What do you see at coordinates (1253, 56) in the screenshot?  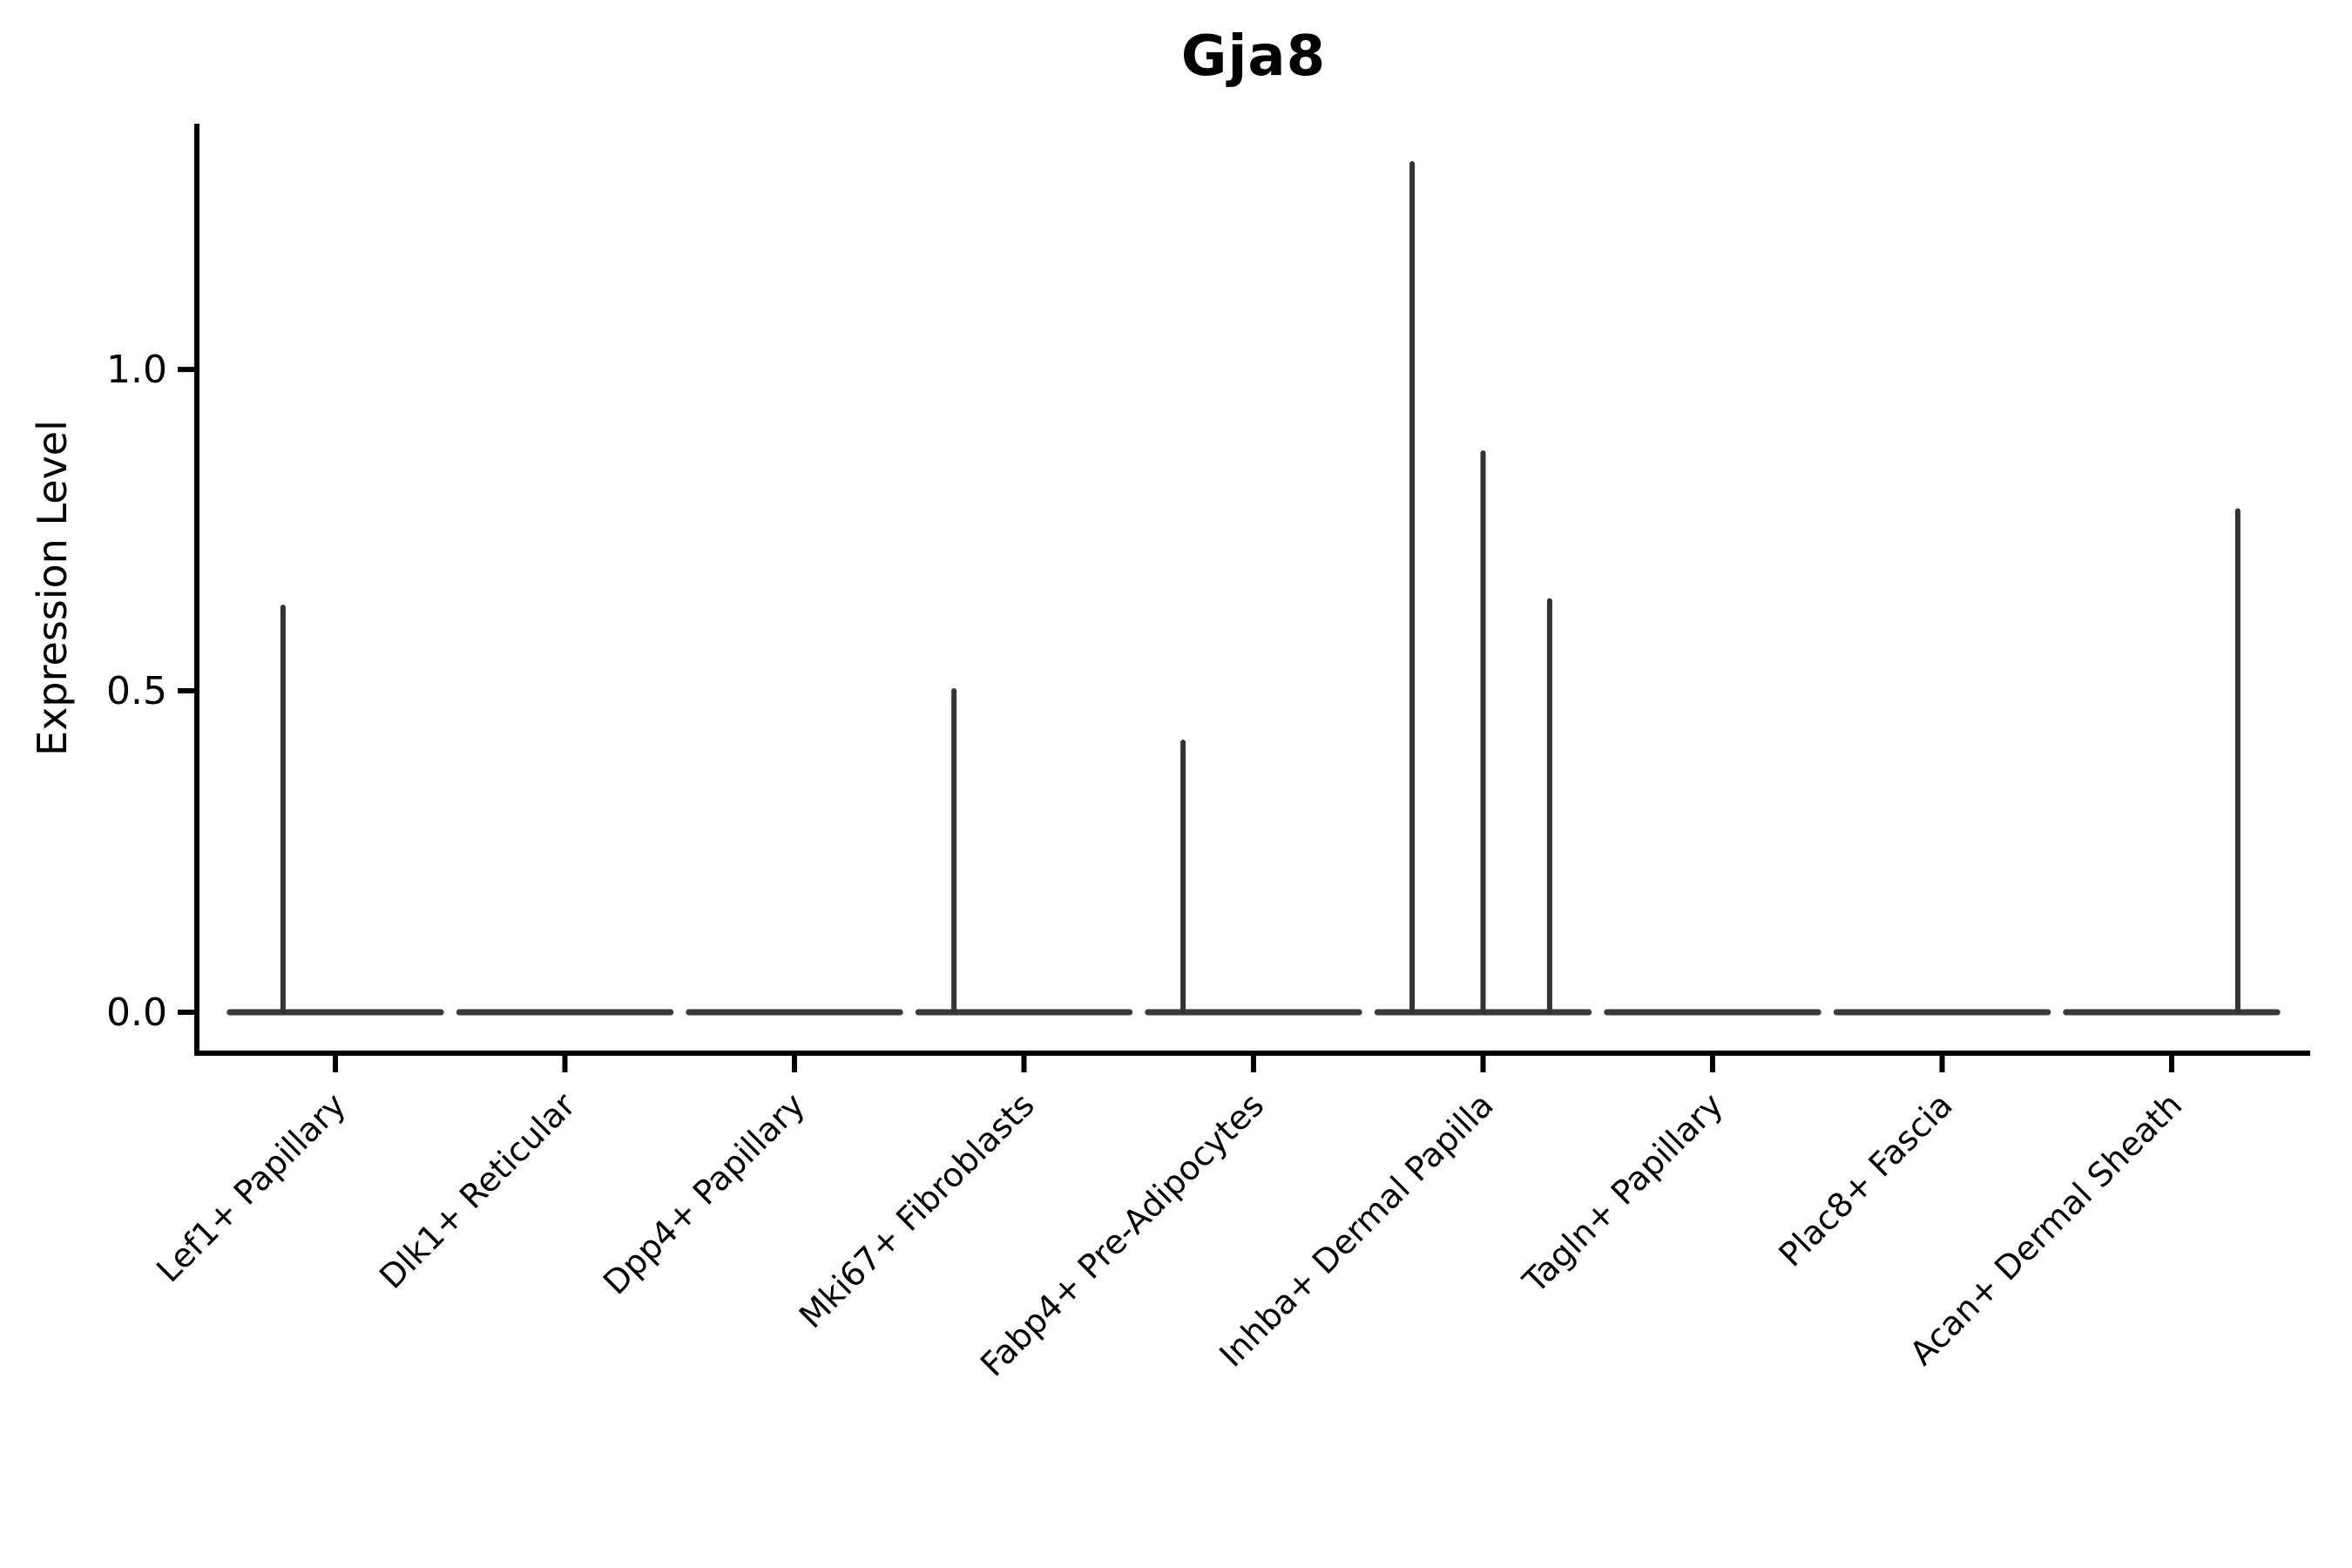 I see `chart-title: Gja8` at bounding box center [1253, 56].